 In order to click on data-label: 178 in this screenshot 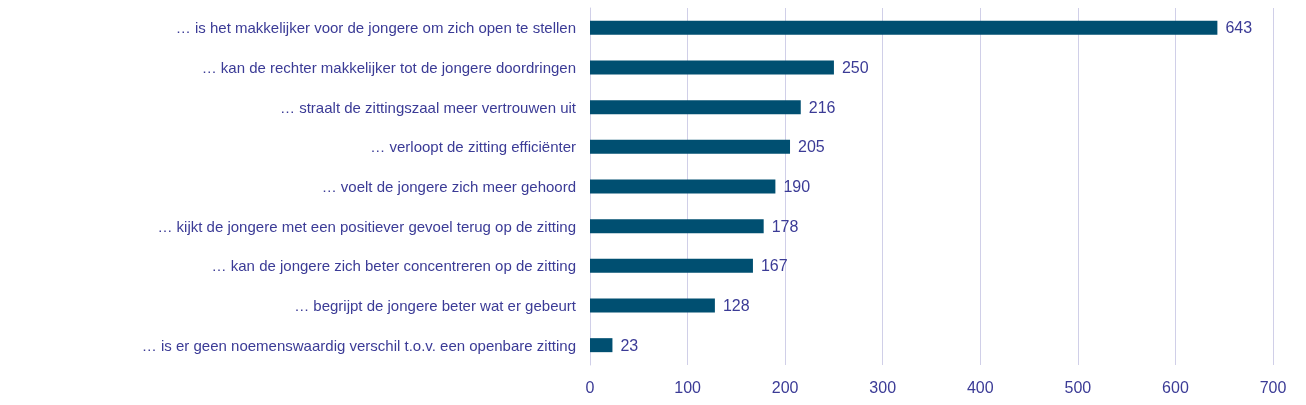, I will do `click(785, 226)`.